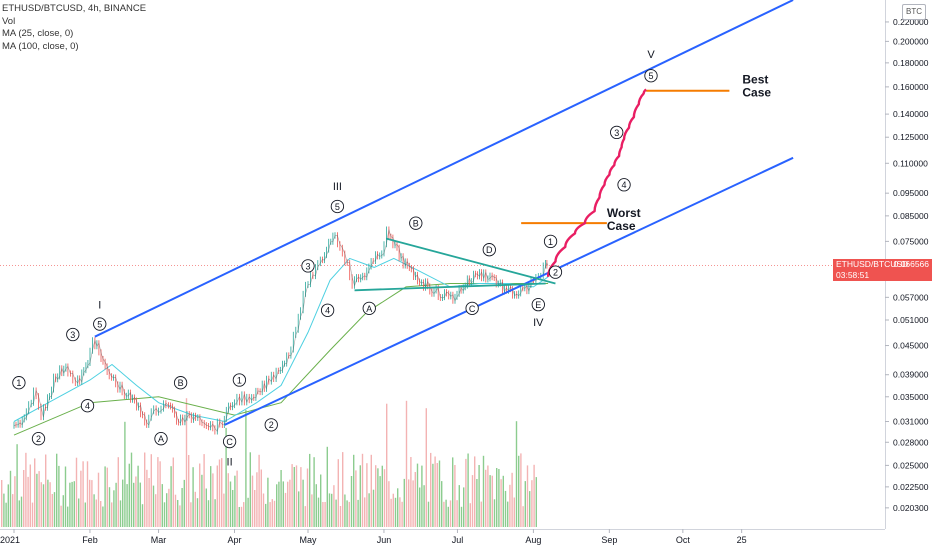  What do you see at coordinates (911, 41) in the screenshot?
I see `y-tick-label: 0.200000` at bounding box center [911, 41].